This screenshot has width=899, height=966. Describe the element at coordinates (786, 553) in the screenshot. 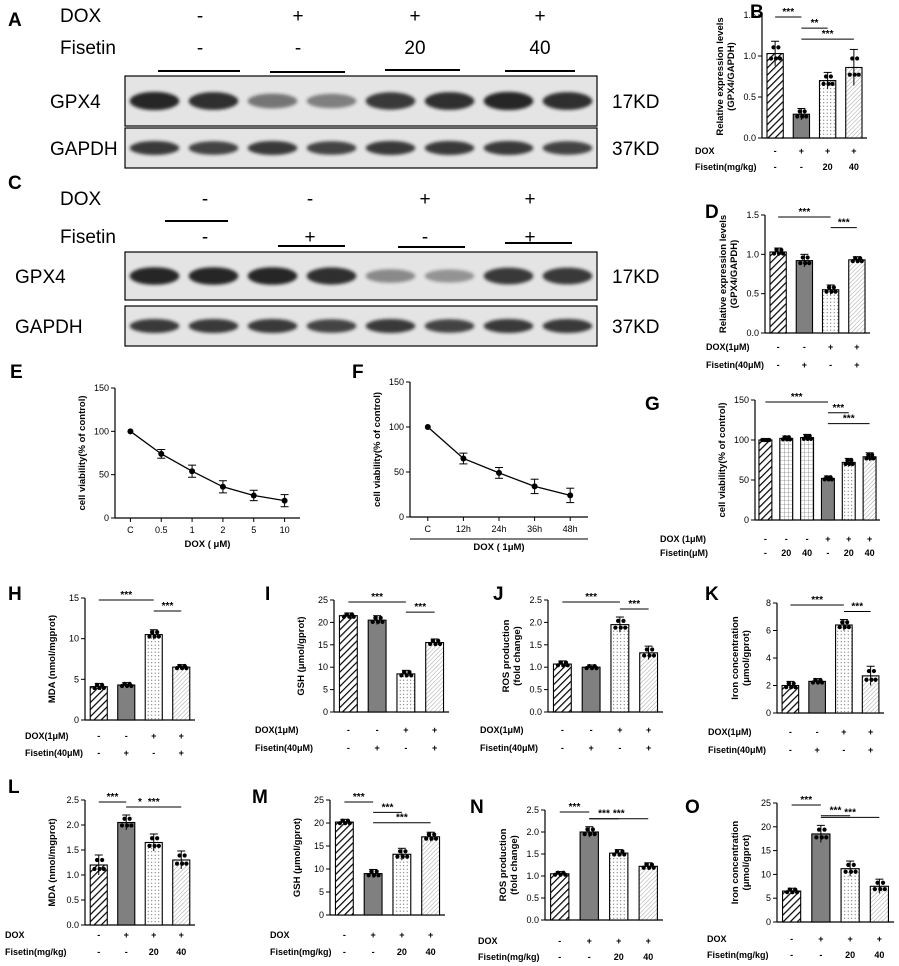

I see `condition-row-value: 20` at that location.